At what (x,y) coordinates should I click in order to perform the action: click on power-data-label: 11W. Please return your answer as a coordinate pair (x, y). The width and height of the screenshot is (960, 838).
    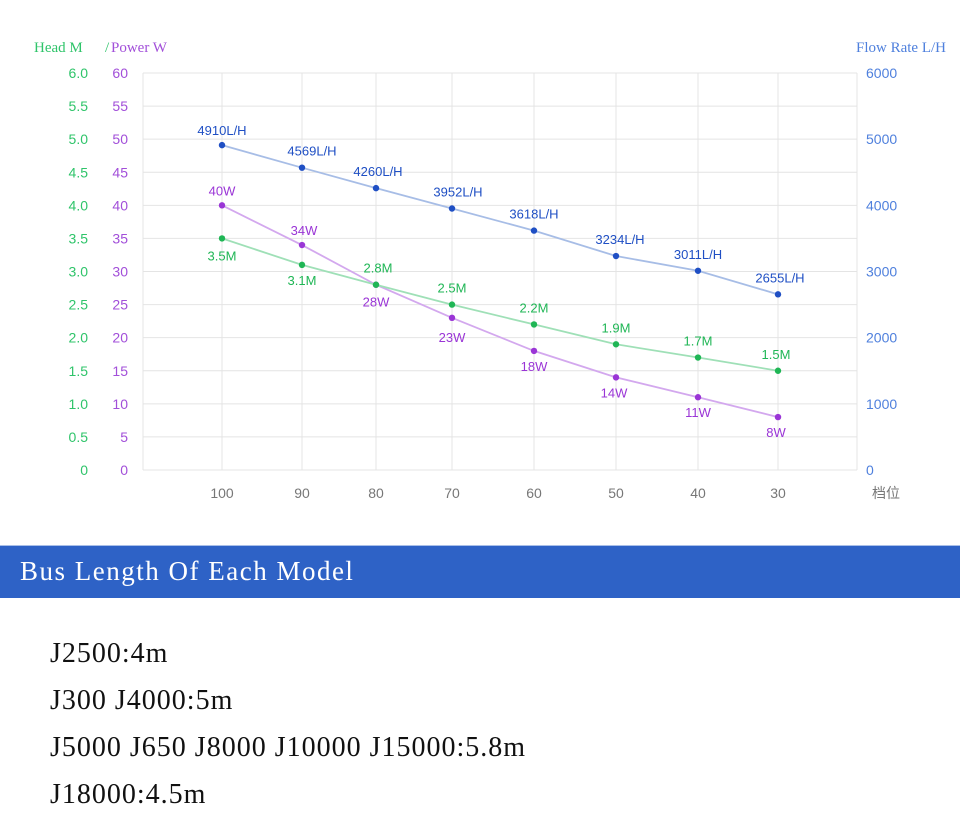
    Looking at the image, I should click on (698, 412).